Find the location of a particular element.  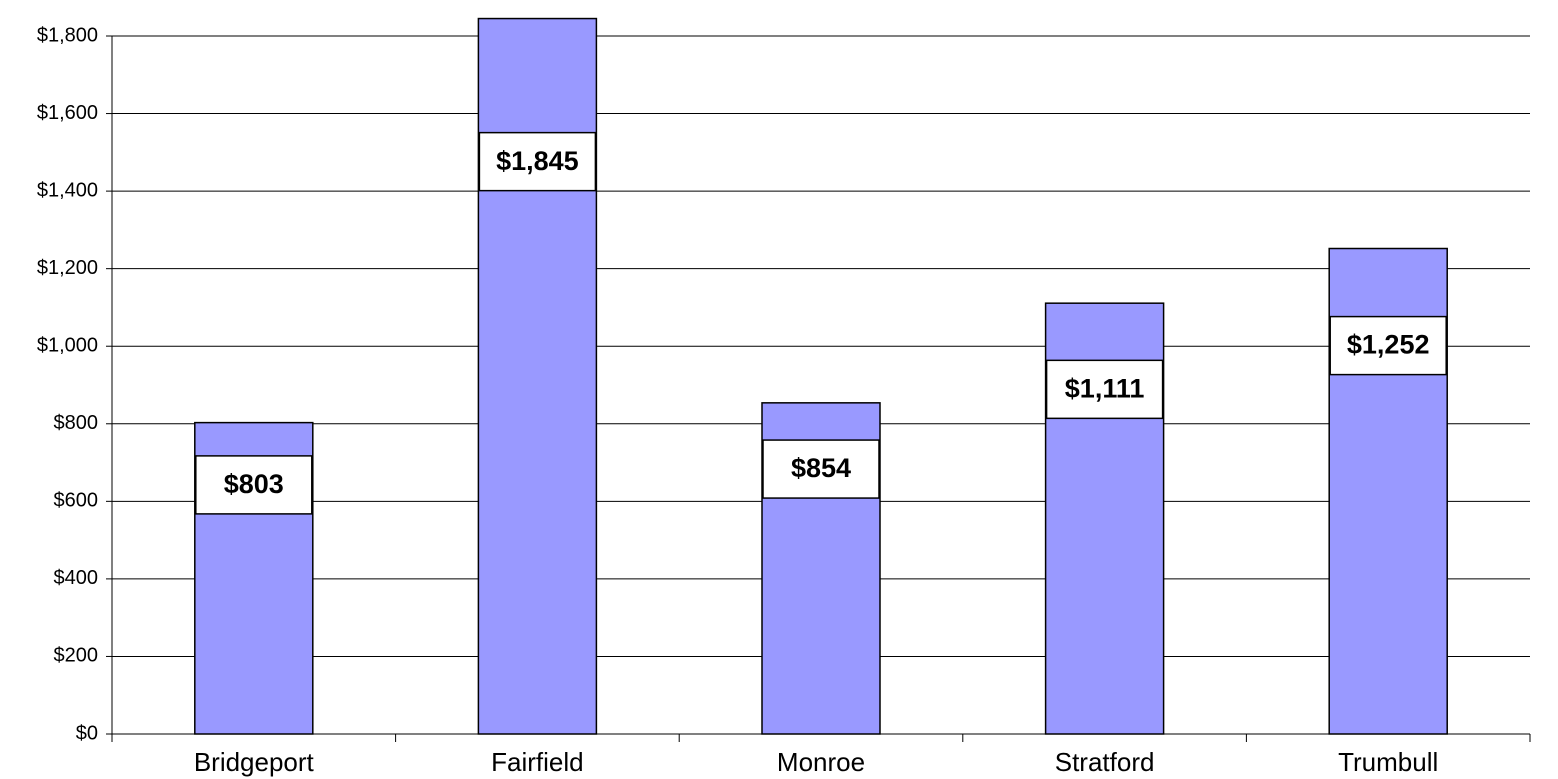

y-tick-label: $1,800 is located at coordinates (67, 35).